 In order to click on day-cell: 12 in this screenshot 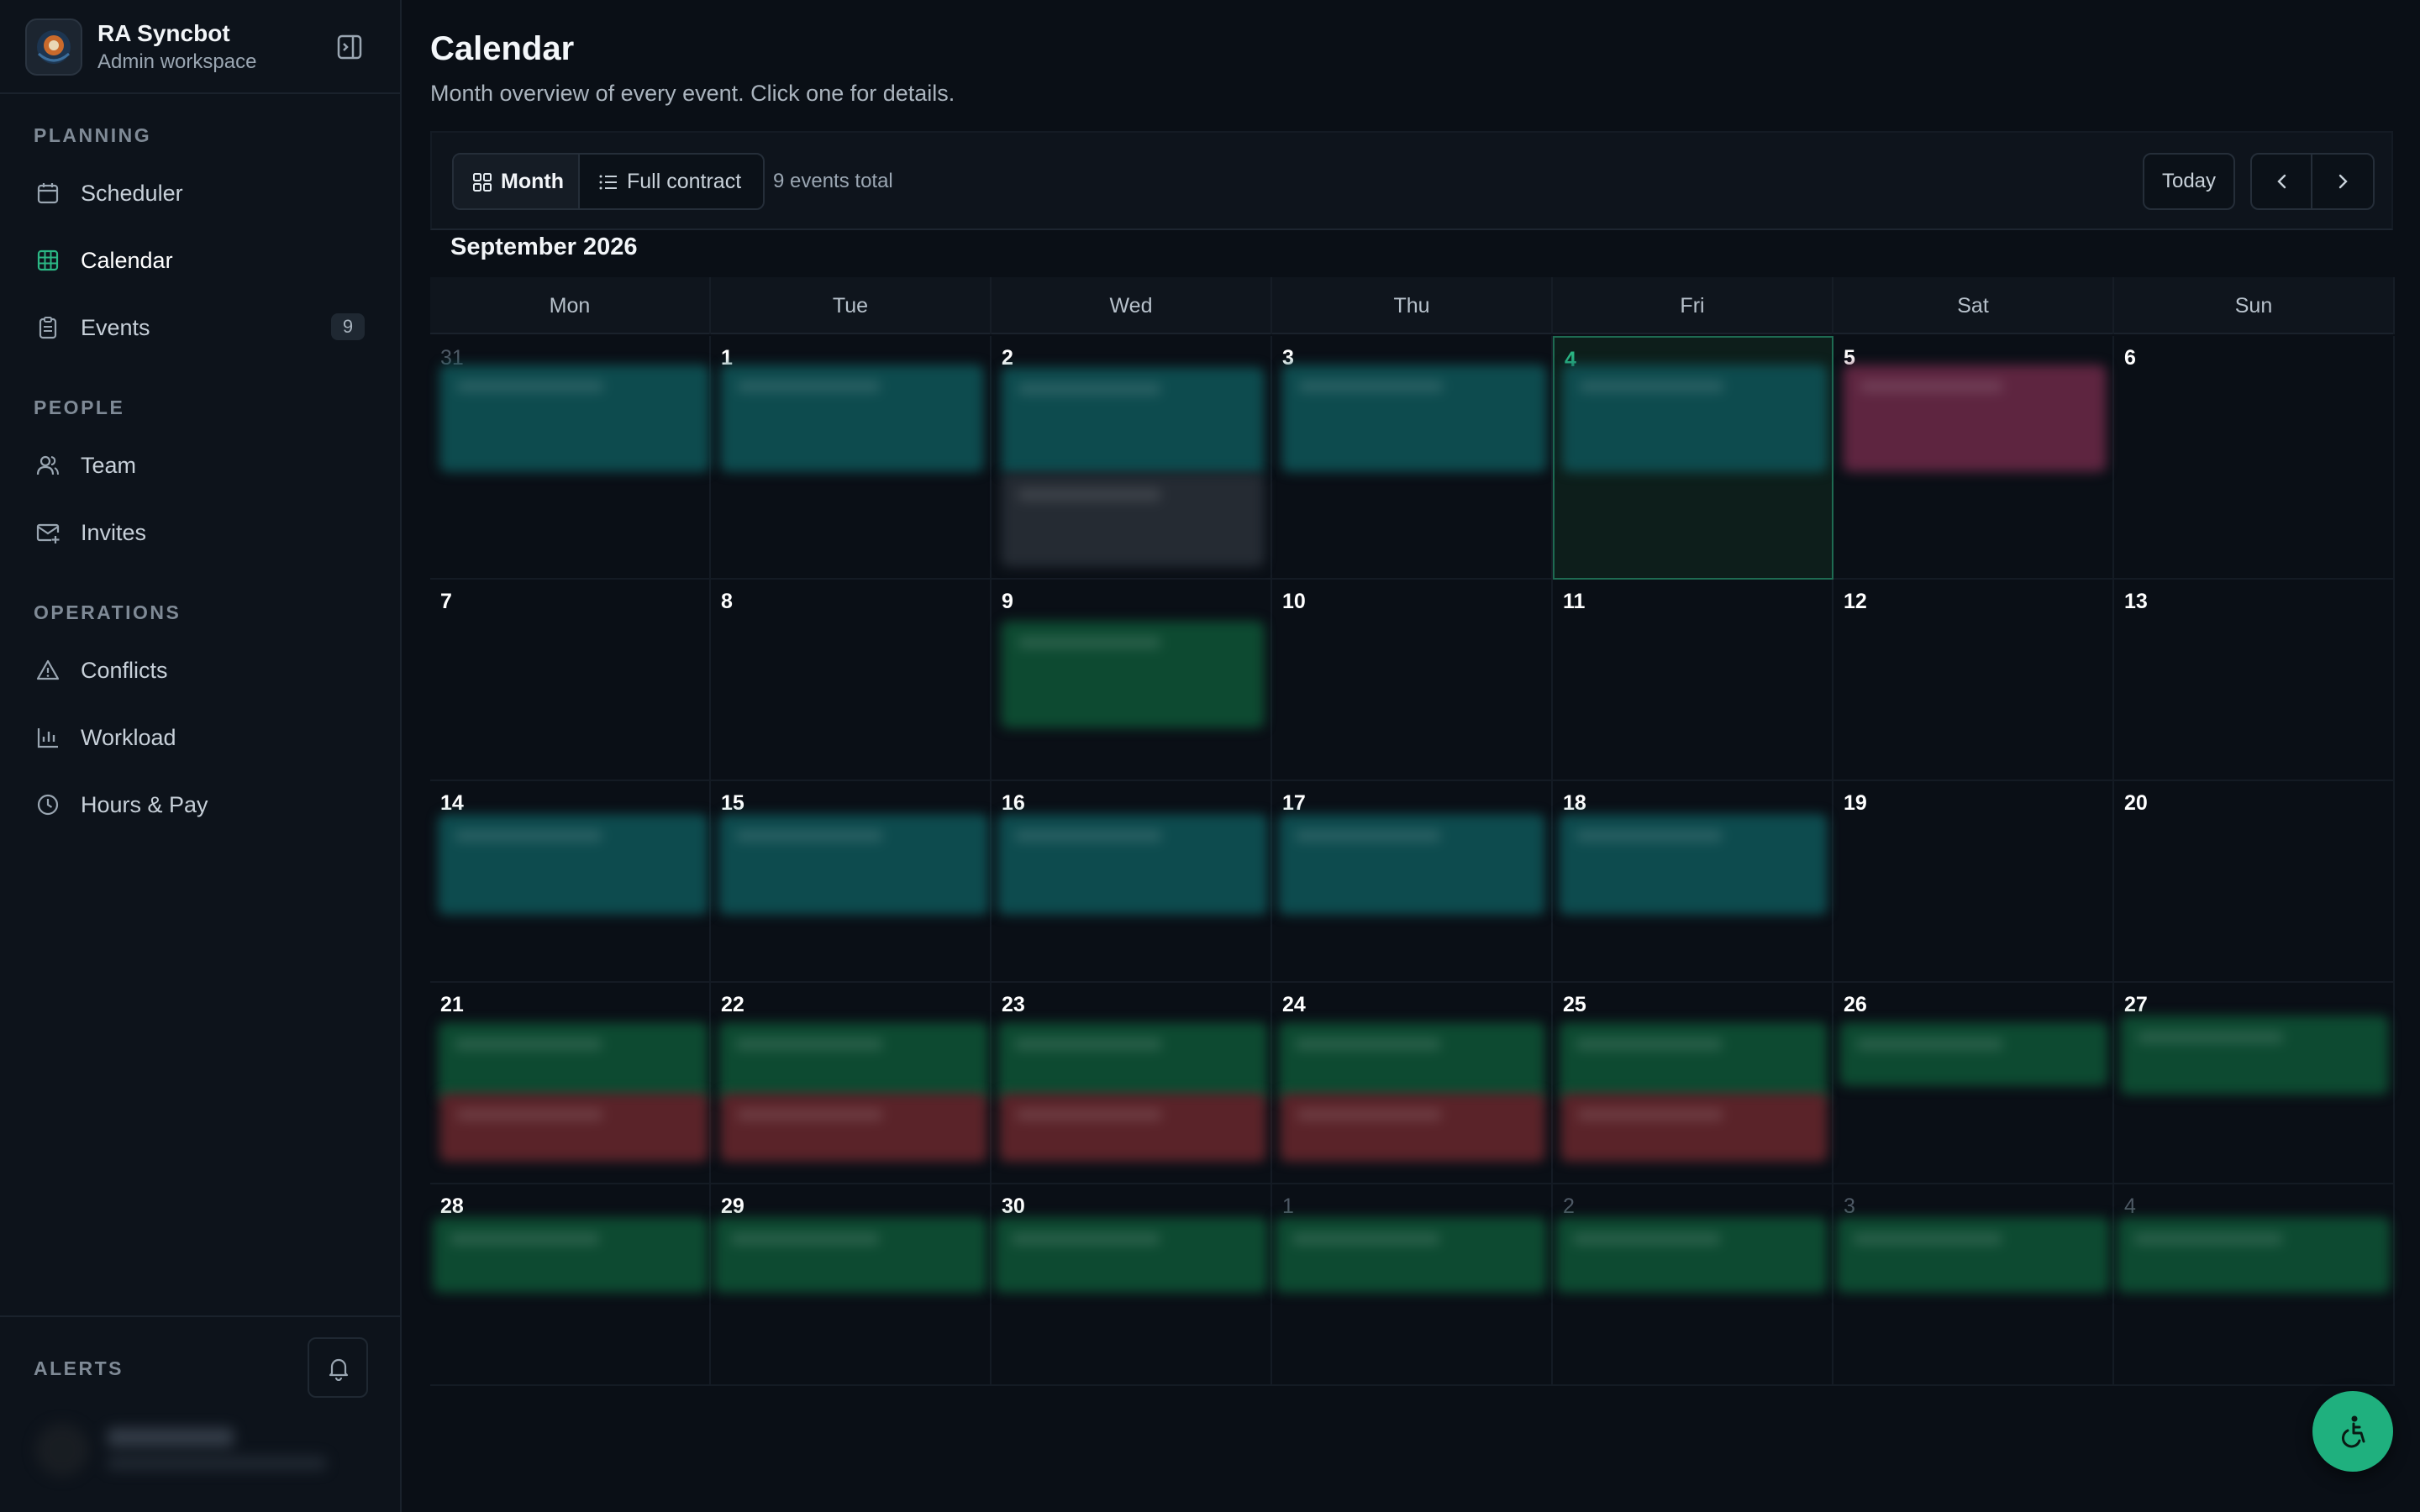, I will do `click(1974, 680)`.